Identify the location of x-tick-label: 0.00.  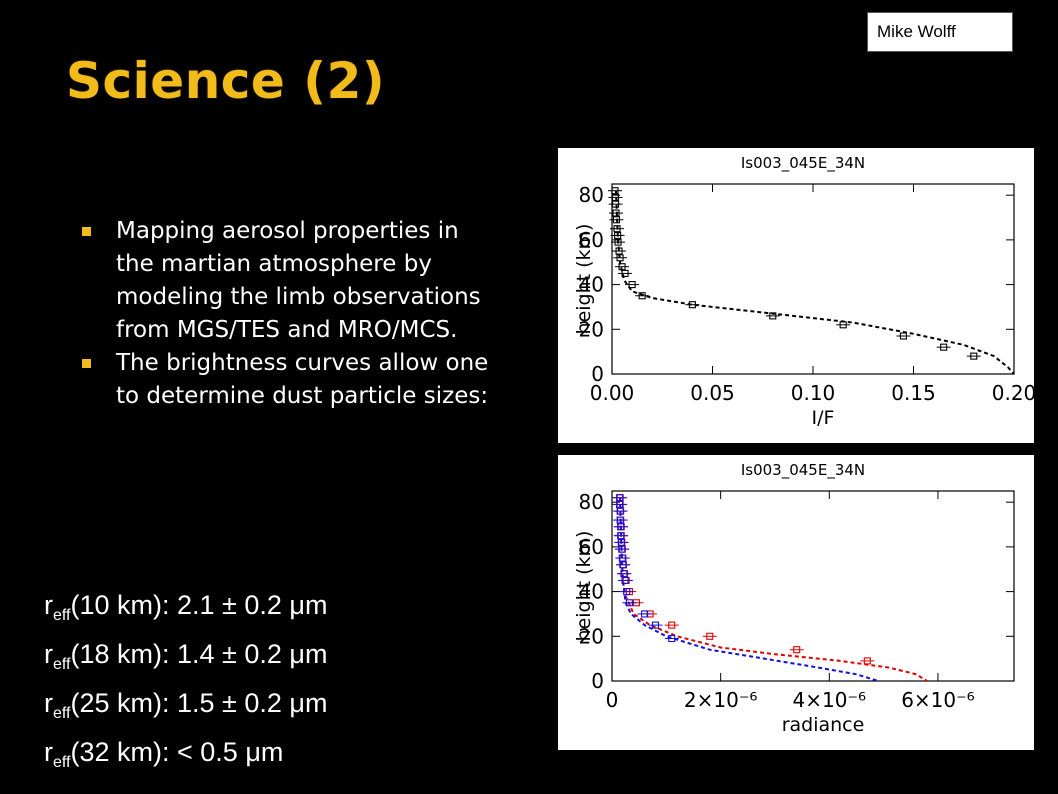
(612, 393).